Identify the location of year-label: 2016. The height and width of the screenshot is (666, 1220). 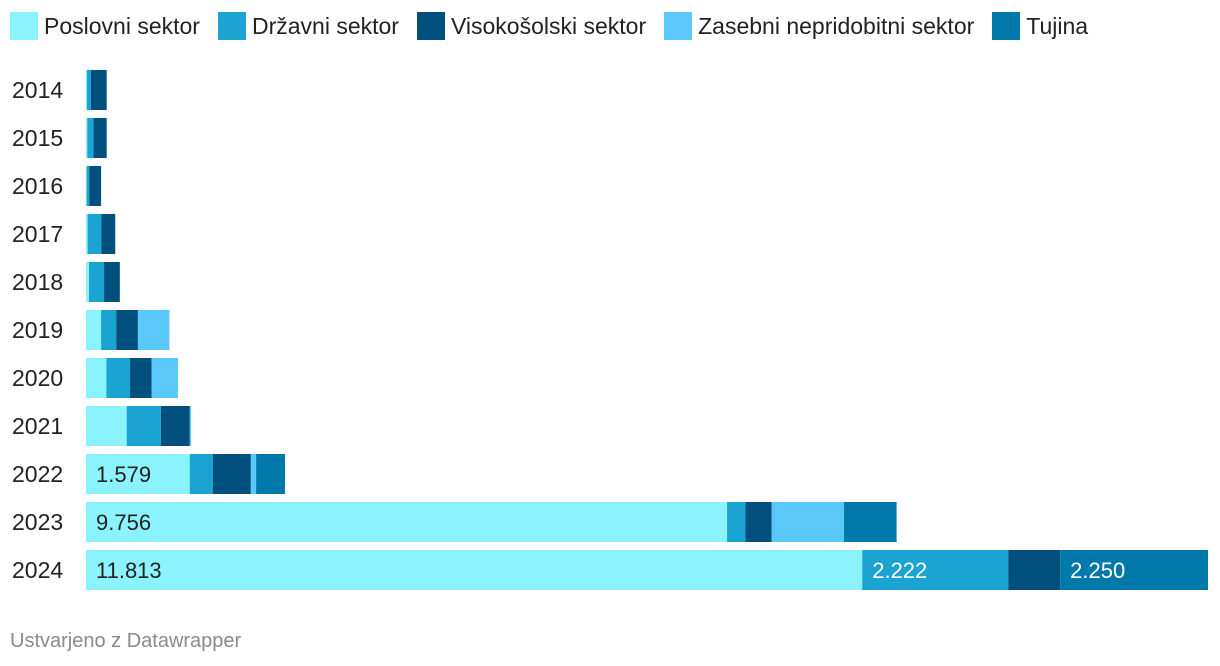
(37, 186).